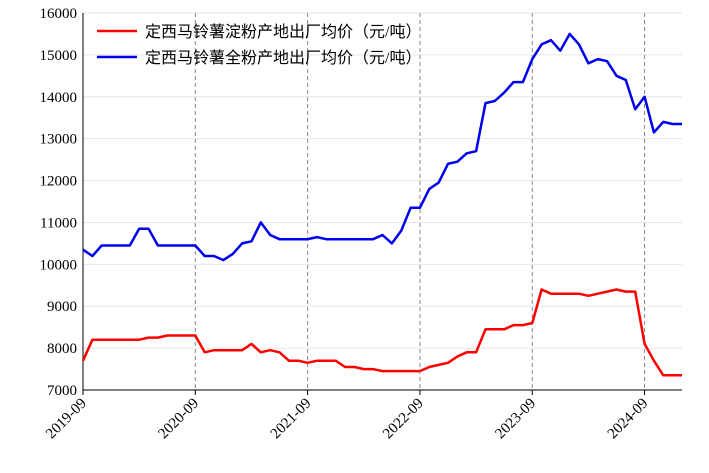  What do you see at coordinates (62, 349) in the screenshot?
I see `y-tick-label: 8000` at bounding box center [62, 349].